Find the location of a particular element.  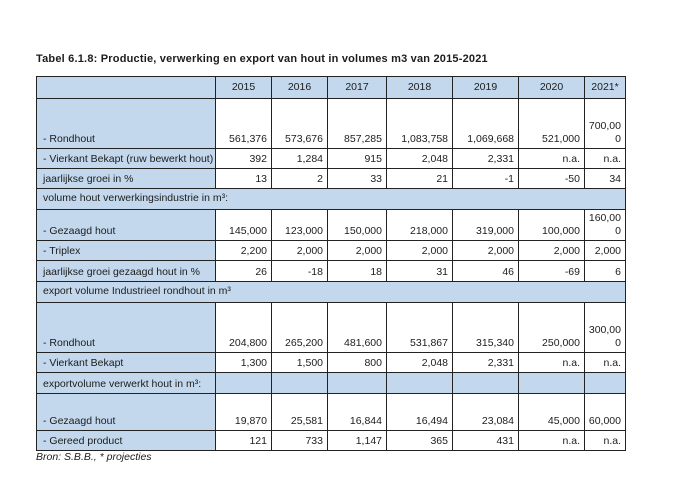

value-cell: 700,000 is located at coordinates (605, 123).